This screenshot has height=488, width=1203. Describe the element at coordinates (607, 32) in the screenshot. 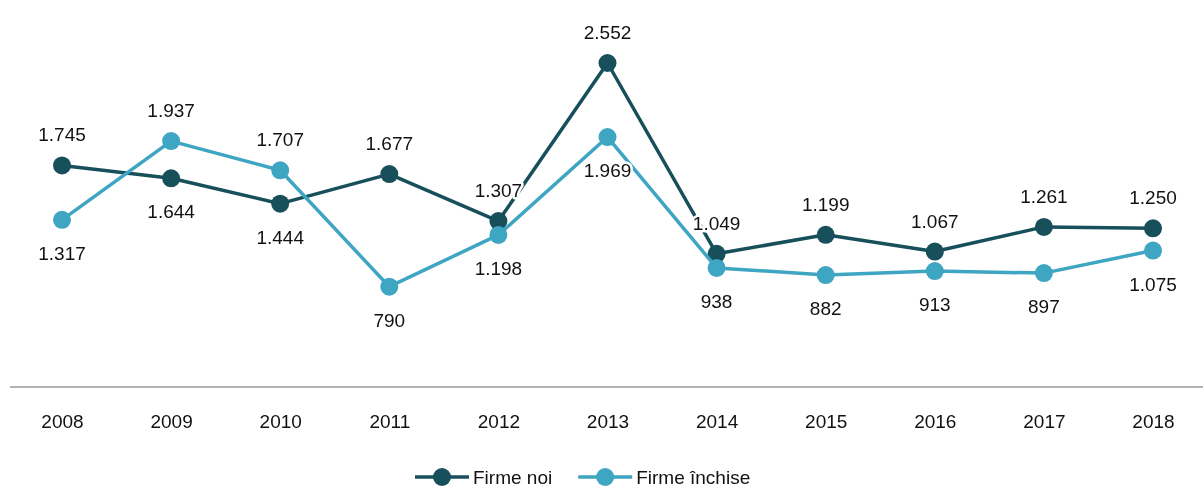

I see `data-label: 2.552` at that location.